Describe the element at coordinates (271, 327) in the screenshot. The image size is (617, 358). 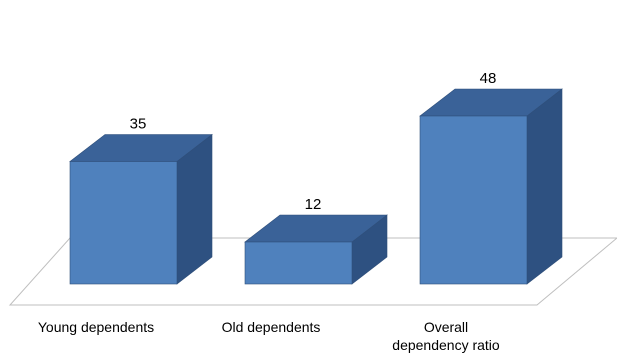
I see `category-label: Old dependents` at that location.